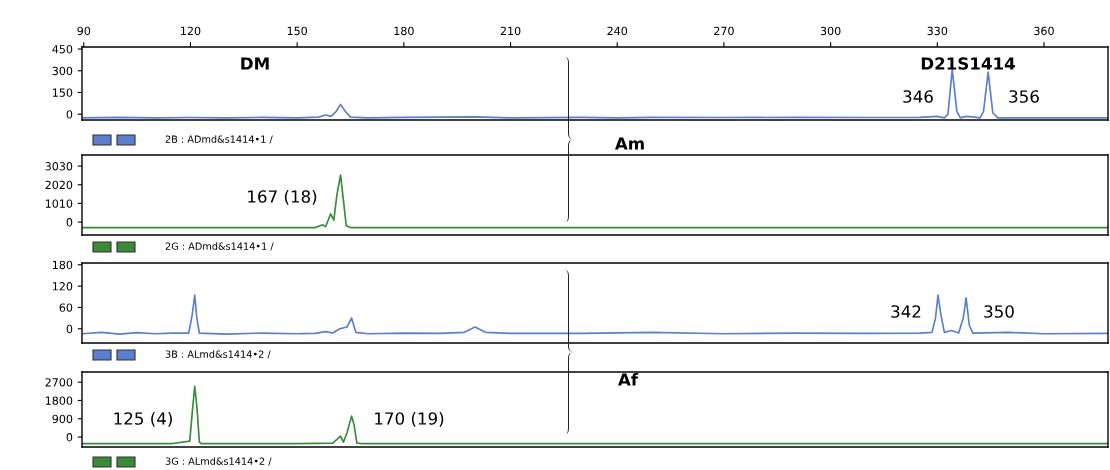  Describe the element at coordinates (1044, 31) in the screenshot. I see `x-tick-label: 360` at that location.